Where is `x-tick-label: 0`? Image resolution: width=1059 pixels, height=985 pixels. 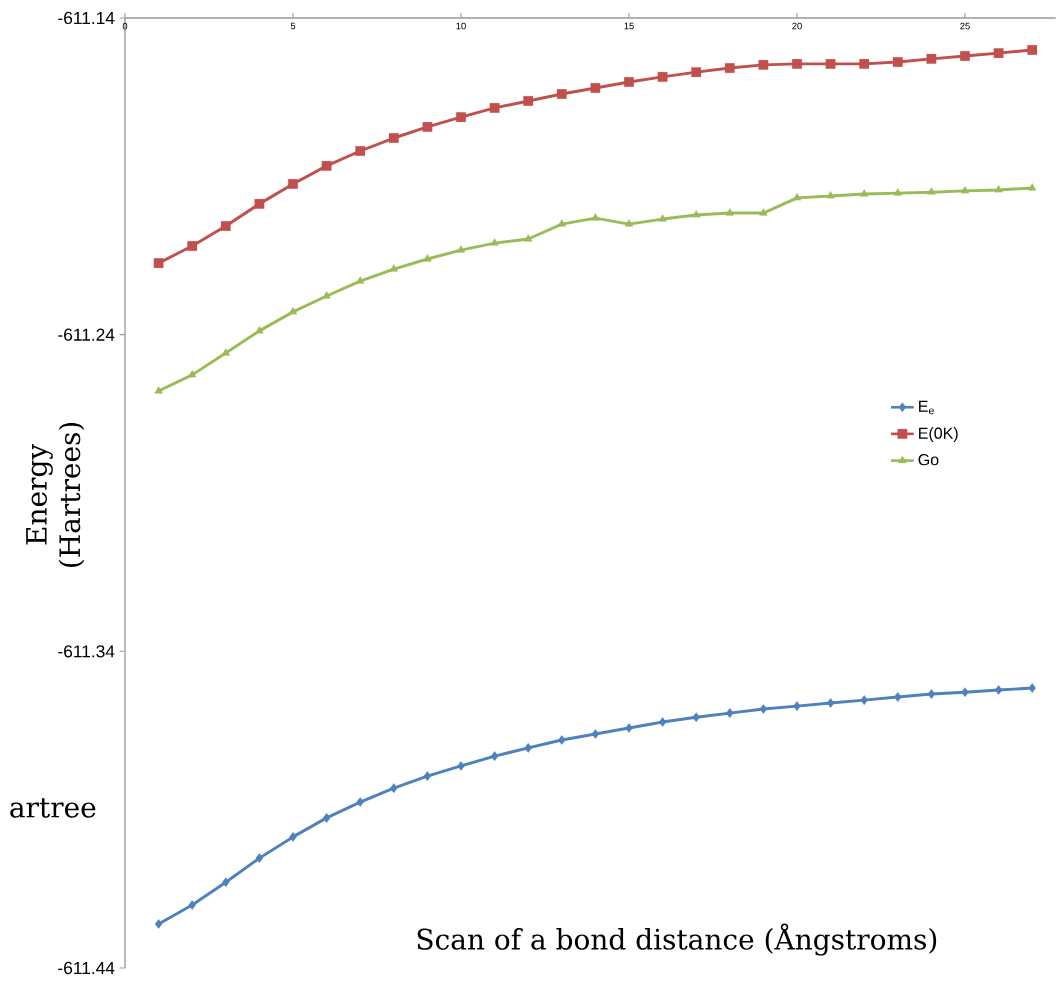
x-tick-label: 0 is located at coordinates (125, 26).